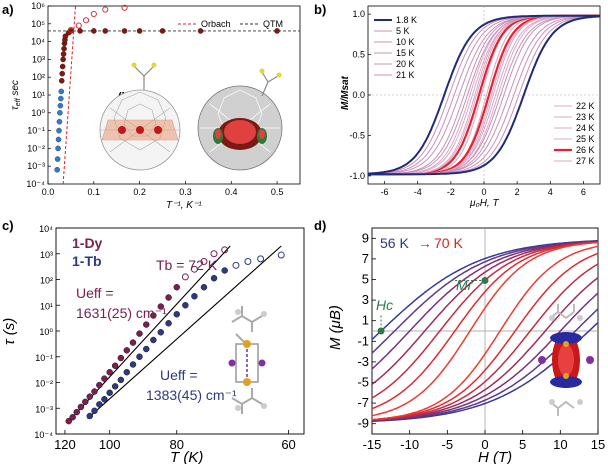 Image resolution: width=608 pixels, height=464 pixels. Describe the element at coordinates (184, 332) in the screenshot. I see `c-fit-line` at that location.